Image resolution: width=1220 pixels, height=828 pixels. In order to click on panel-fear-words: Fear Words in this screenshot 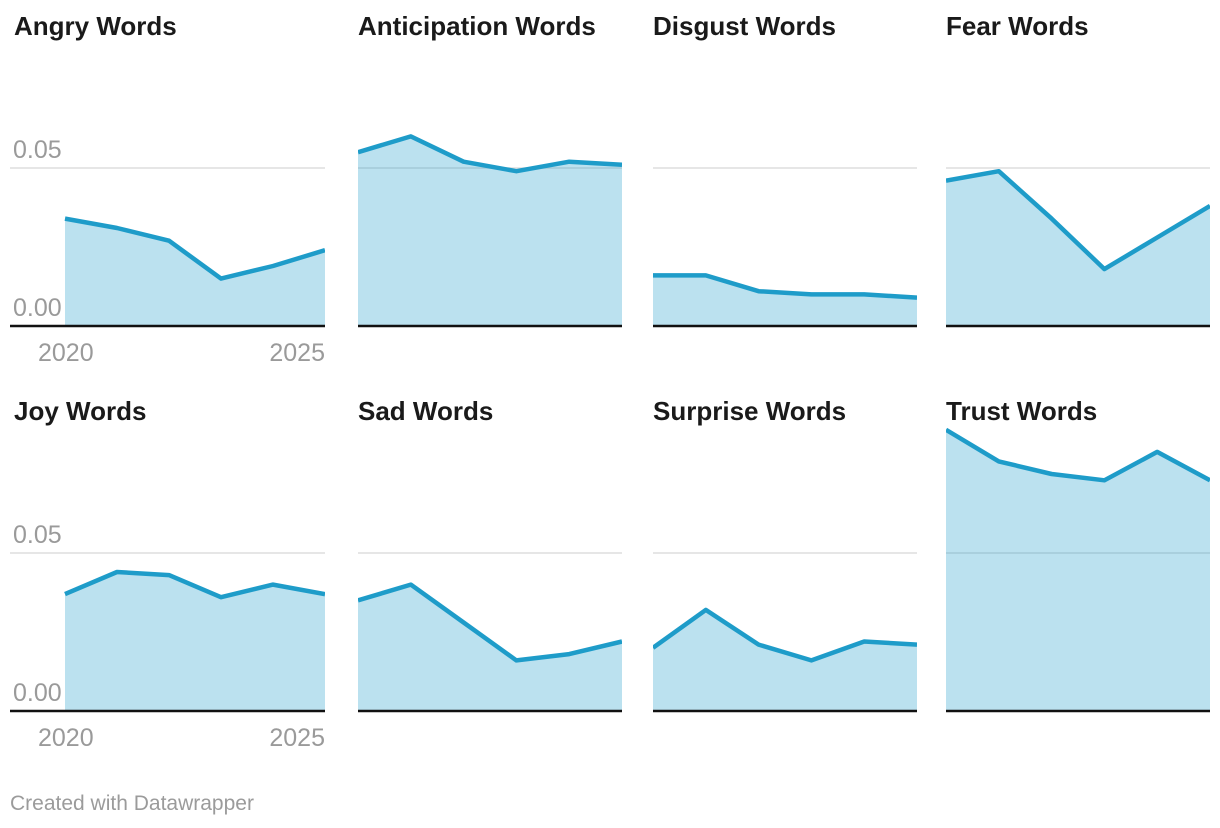, I will do `click(1078, 196)`.